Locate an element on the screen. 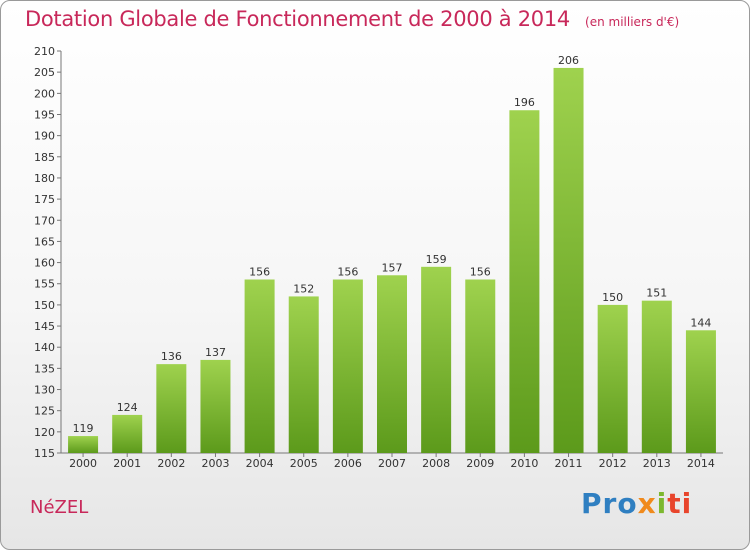 The height and width of the screenshot is (550, 750). bar-2005 is located at coordinates (303, 374).